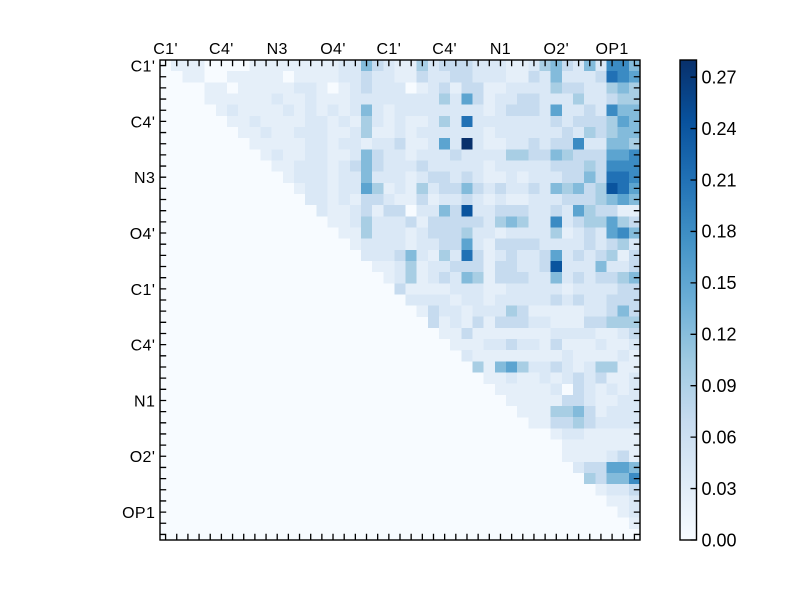 The width and height of the screenshot is (800, 600). I want to click on svg-text: 0.27, so click(719, 77).